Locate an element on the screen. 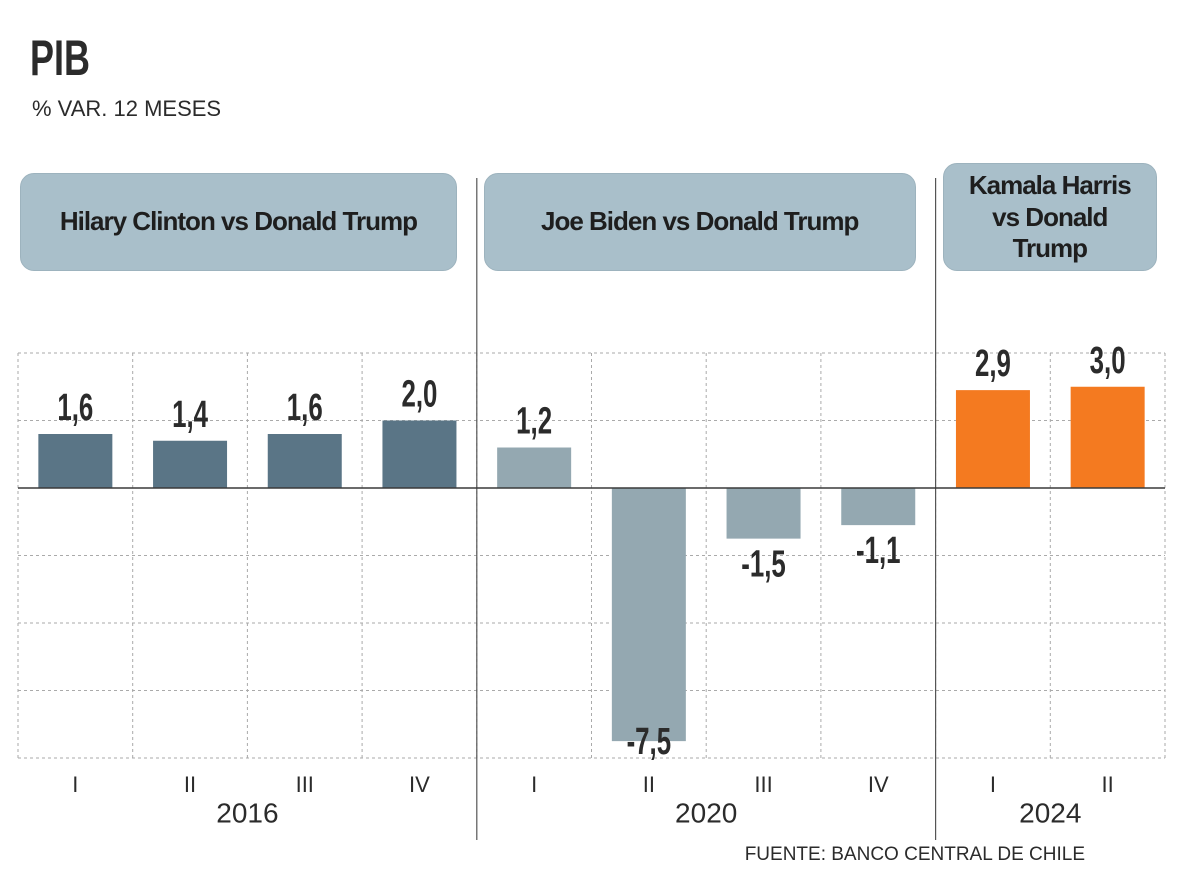 This screenshot has height=875, width=1200. value-label: -1,5 is located at coordinates (763, 564).